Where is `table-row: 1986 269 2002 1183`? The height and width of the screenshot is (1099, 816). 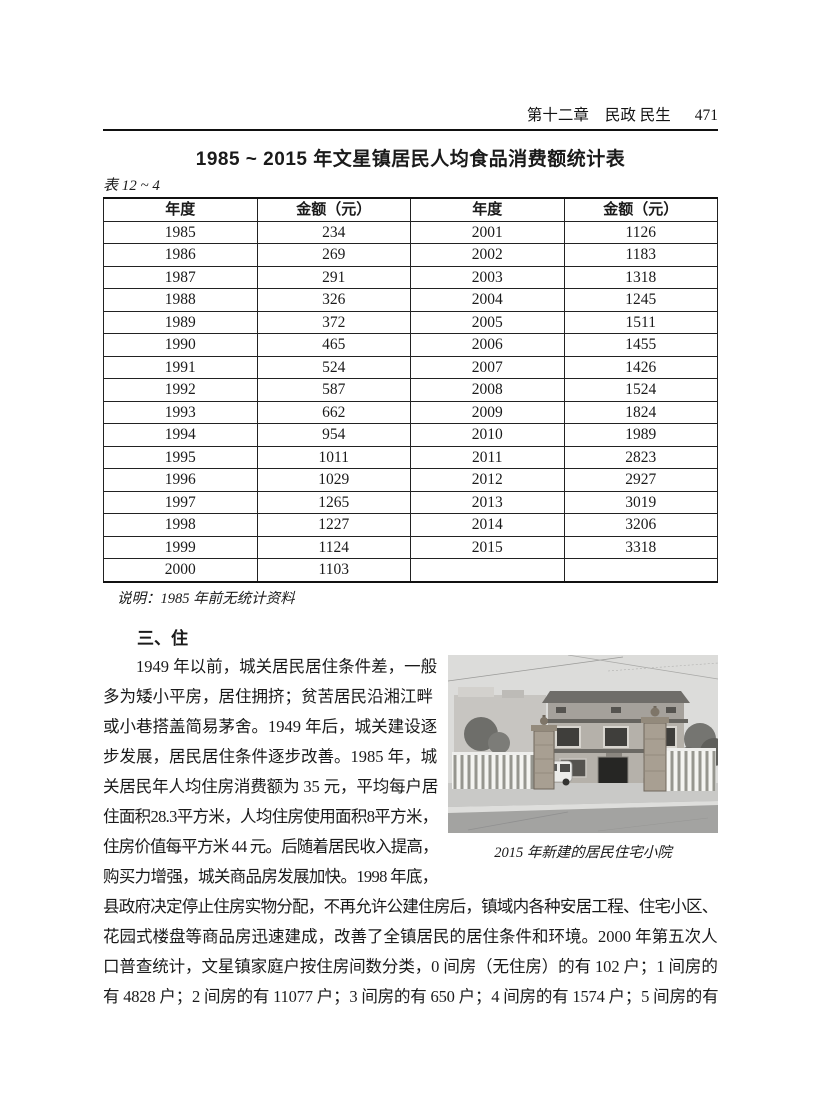
table-row: 1986 269 2002 1183 is located at coordinates (410, 255).